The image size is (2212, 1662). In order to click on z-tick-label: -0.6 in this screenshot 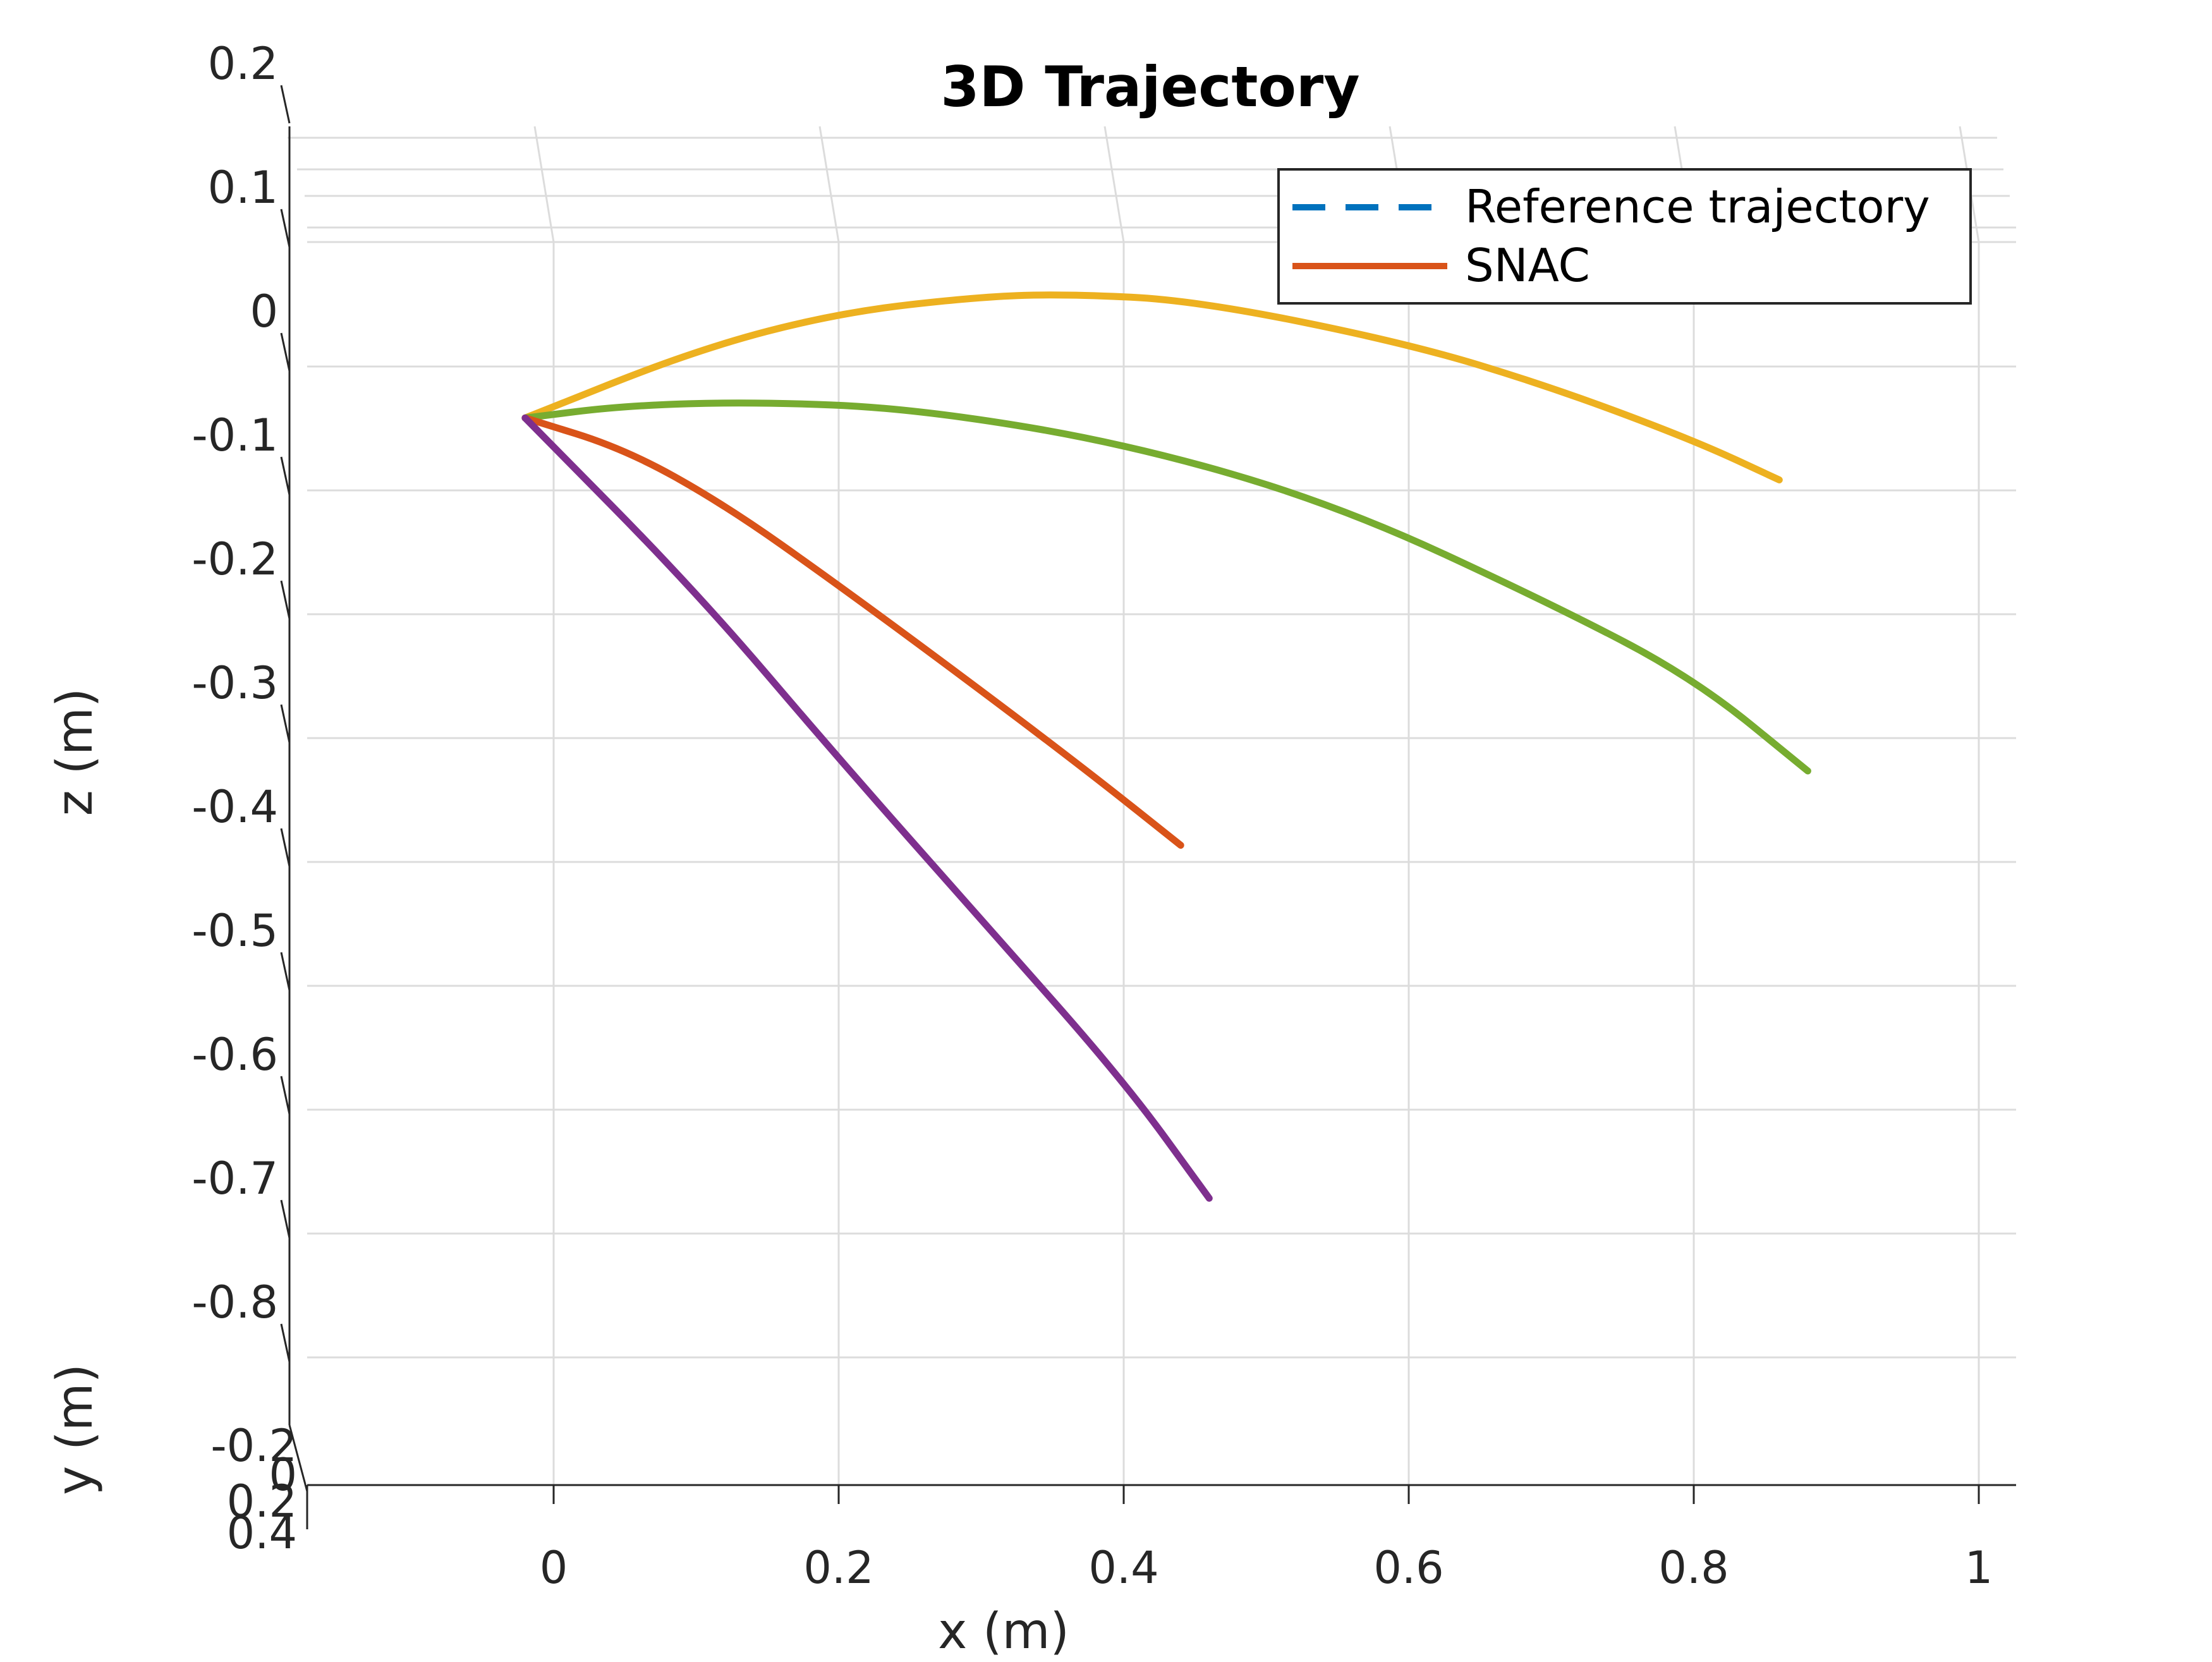, I will do `click(234, 1055)`.